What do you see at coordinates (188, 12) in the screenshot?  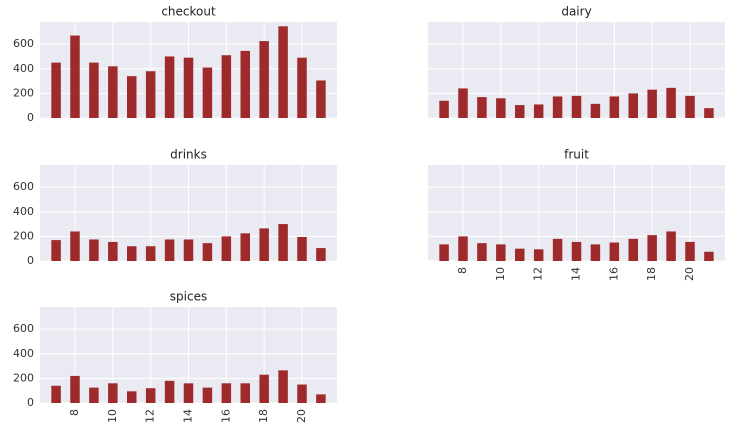 I see `panel-title: checkout` at bounding box center [188, 12].